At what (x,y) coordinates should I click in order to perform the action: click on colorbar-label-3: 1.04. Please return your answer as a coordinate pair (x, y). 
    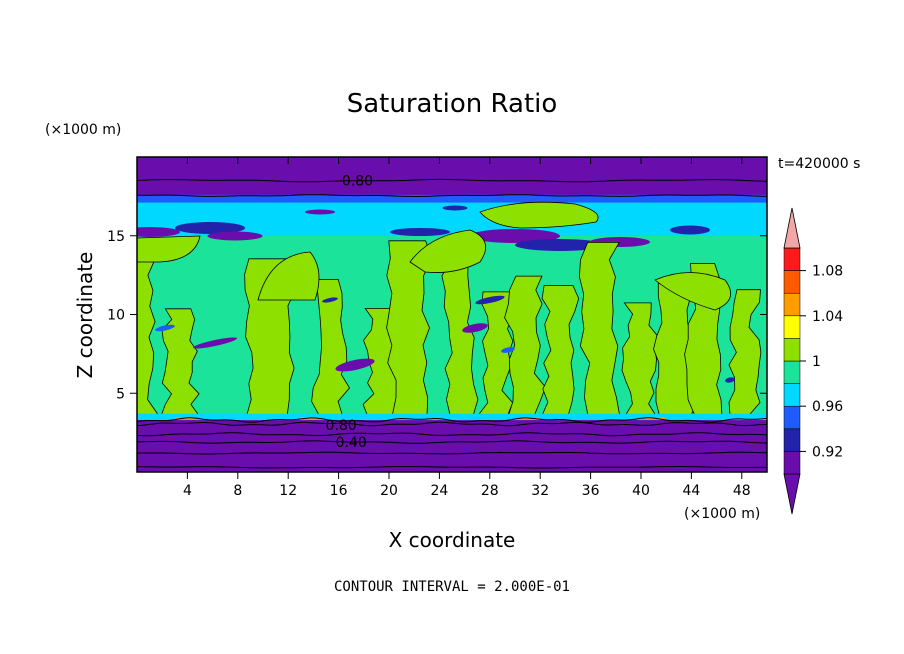
    Looking at the image, I should click on (827, 317).